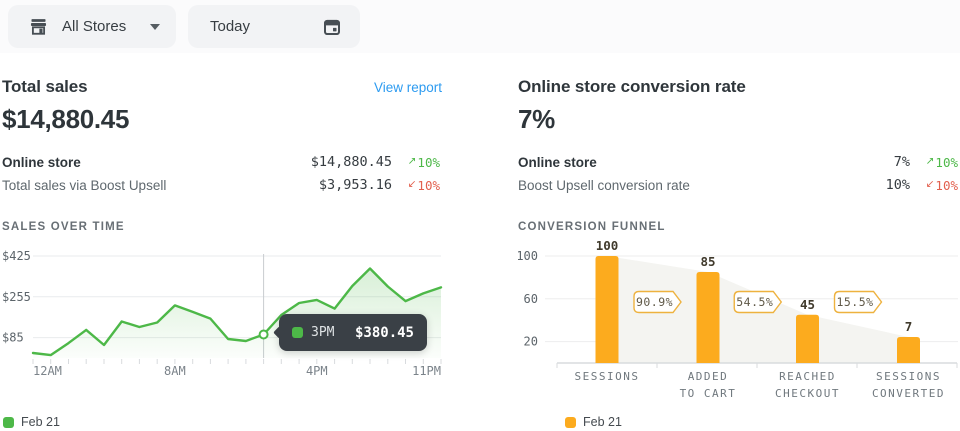 The image size is (960, 431). What do you see at coordinates (592, 227) in the screenshot?
I see `conversion-funnel-heading: CONVERSION FUNNEL` at bounding box center [592, 227].